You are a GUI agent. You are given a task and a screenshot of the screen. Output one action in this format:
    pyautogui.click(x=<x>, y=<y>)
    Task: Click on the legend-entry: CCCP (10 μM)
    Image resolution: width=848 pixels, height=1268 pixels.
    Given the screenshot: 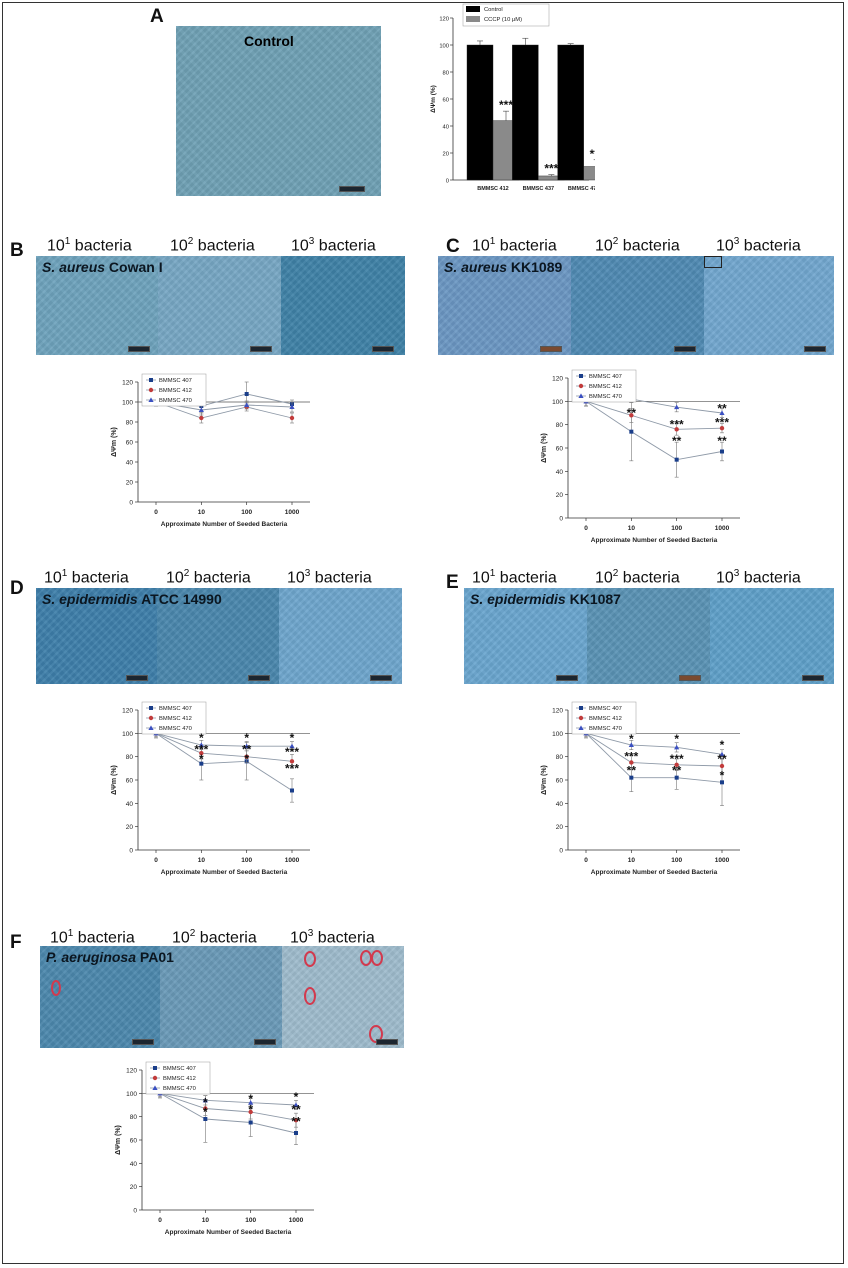 What is the action you would take?
    pyautogui.click(x=503, y=20)
    